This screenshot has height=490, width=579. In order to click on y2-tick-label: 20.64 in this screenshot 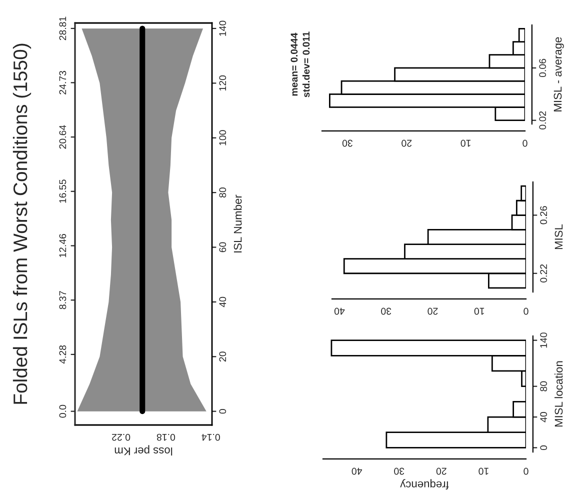, I will do `click(62, 137)`.